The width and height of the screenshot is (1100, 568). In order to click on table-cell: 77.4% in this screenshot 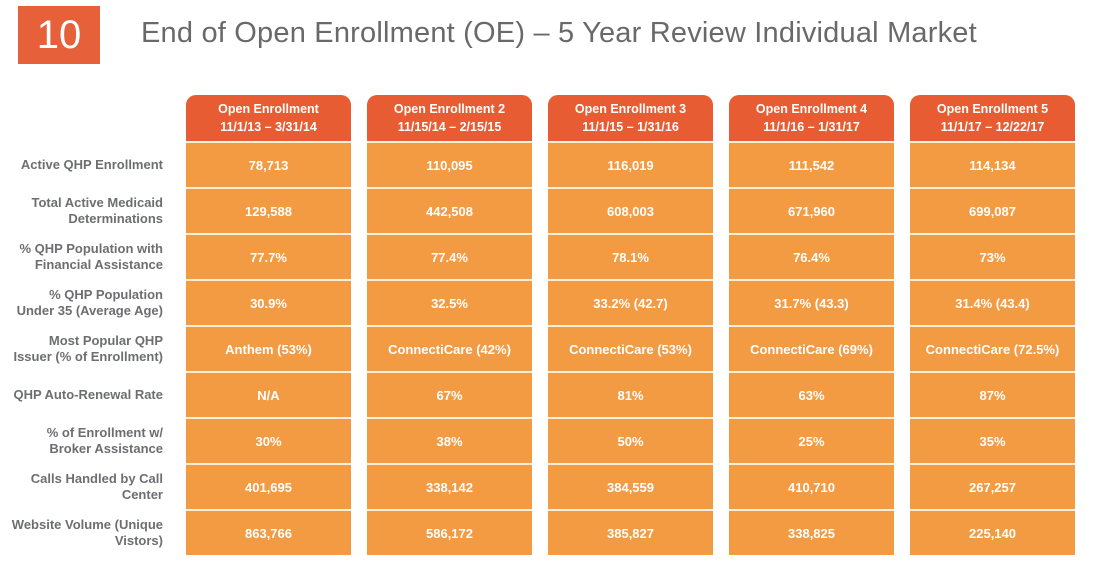, I will do `click(449, 257)`.